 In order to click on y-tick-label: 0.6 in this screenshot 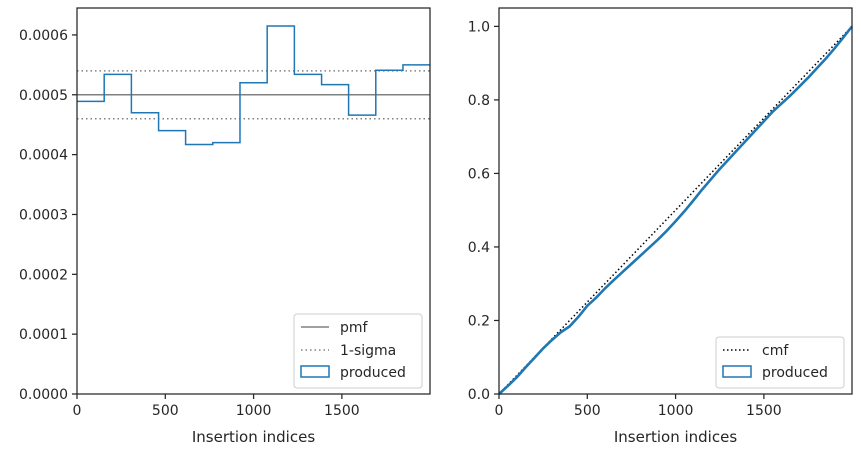, I will do `click(479, 174)`.